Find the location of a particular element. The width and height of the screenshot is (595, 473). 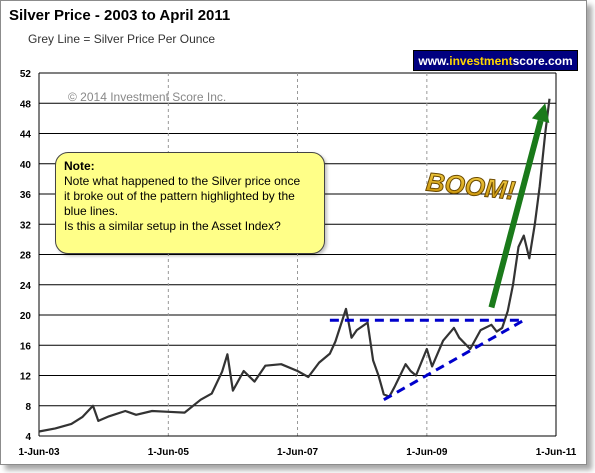

support-line is located at coordinates (454, 360).